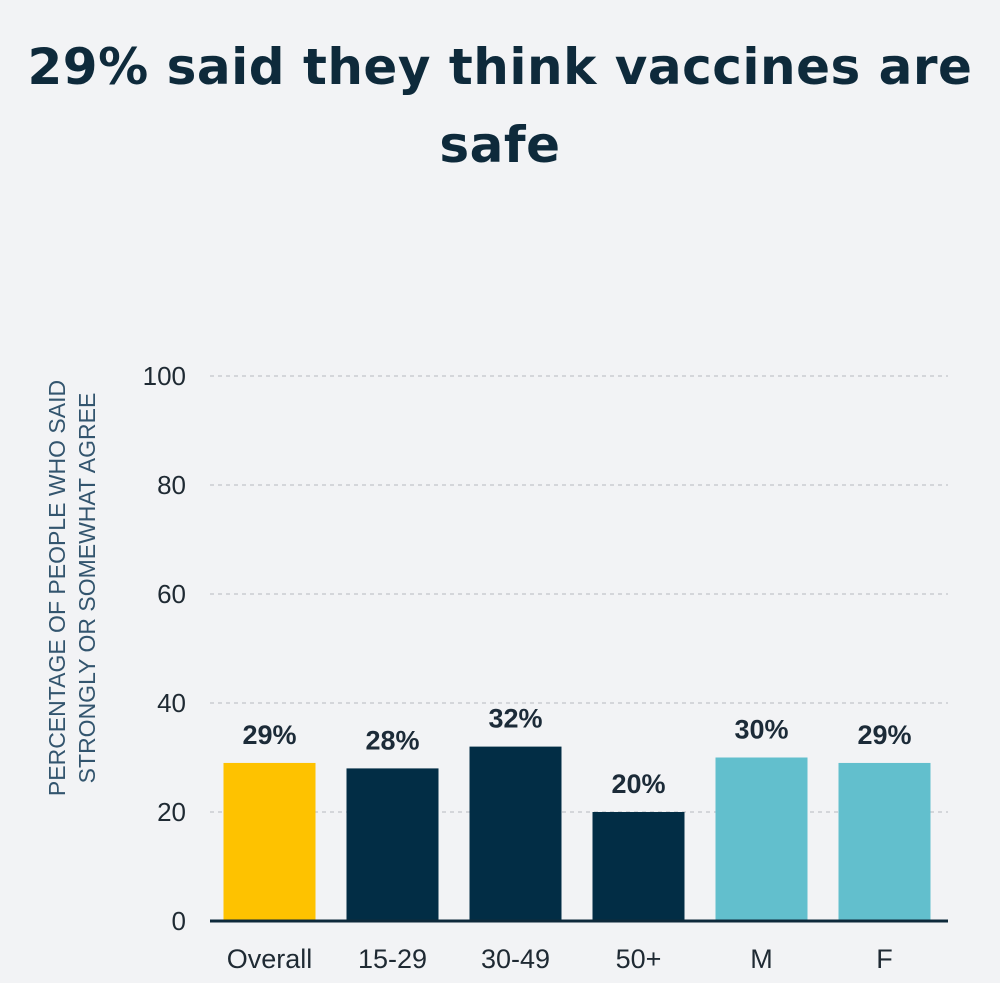 The image size is (1000, 983). What do you see at coordinates (639, 959) in the screenshot?
I see `x-tick-label: 50+` at bounding box center [639, 959].